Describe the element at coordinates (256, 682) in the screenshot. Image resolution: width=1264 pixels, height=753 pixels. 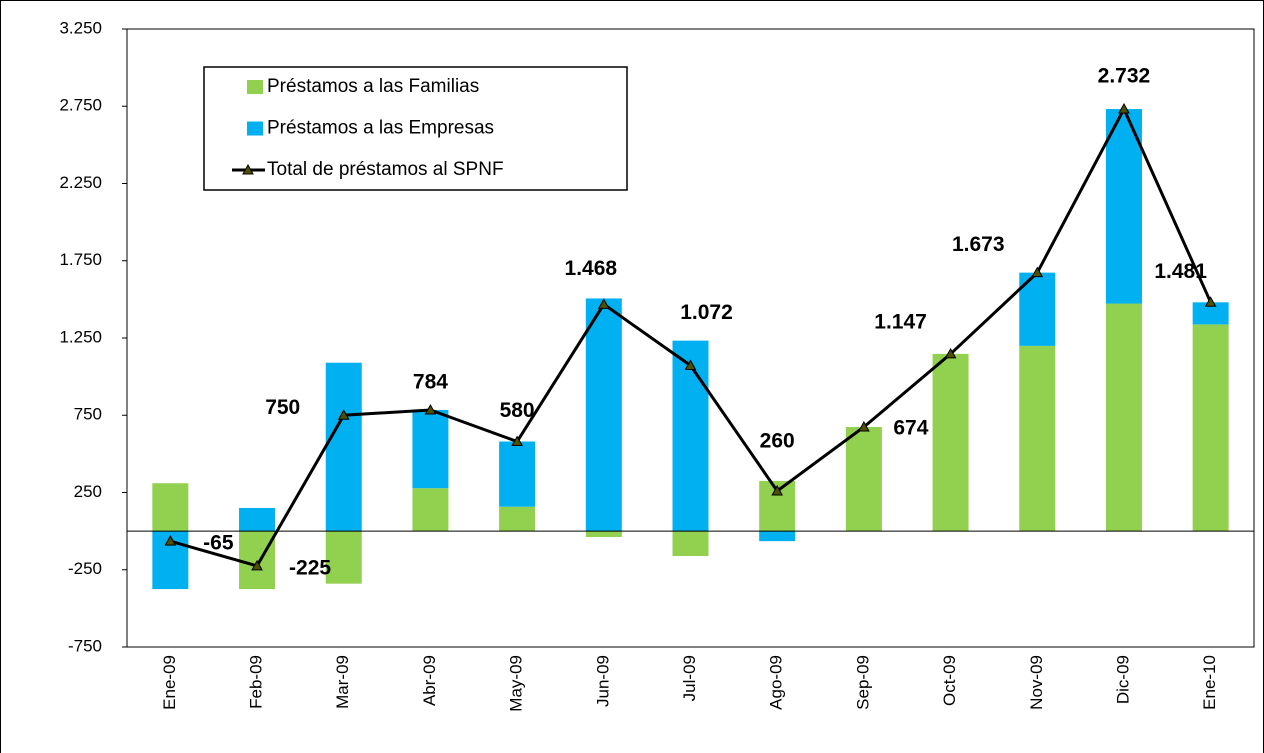
I see `x-tick-label: Feb-09` at that location.